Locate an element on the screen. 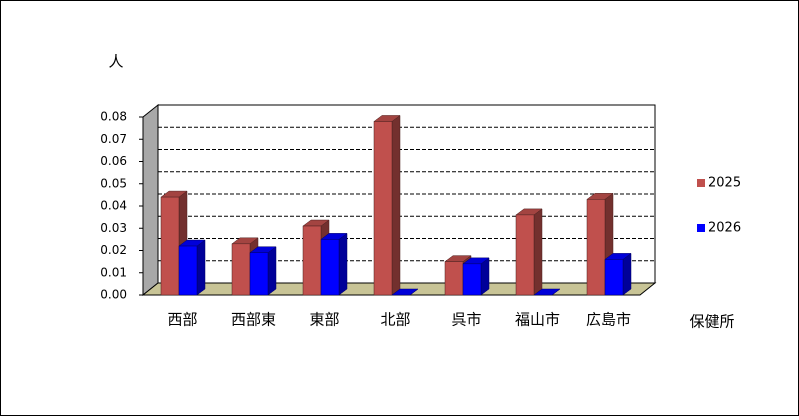  x-tick-label: 福山市 is located at coordinates (537, 320).